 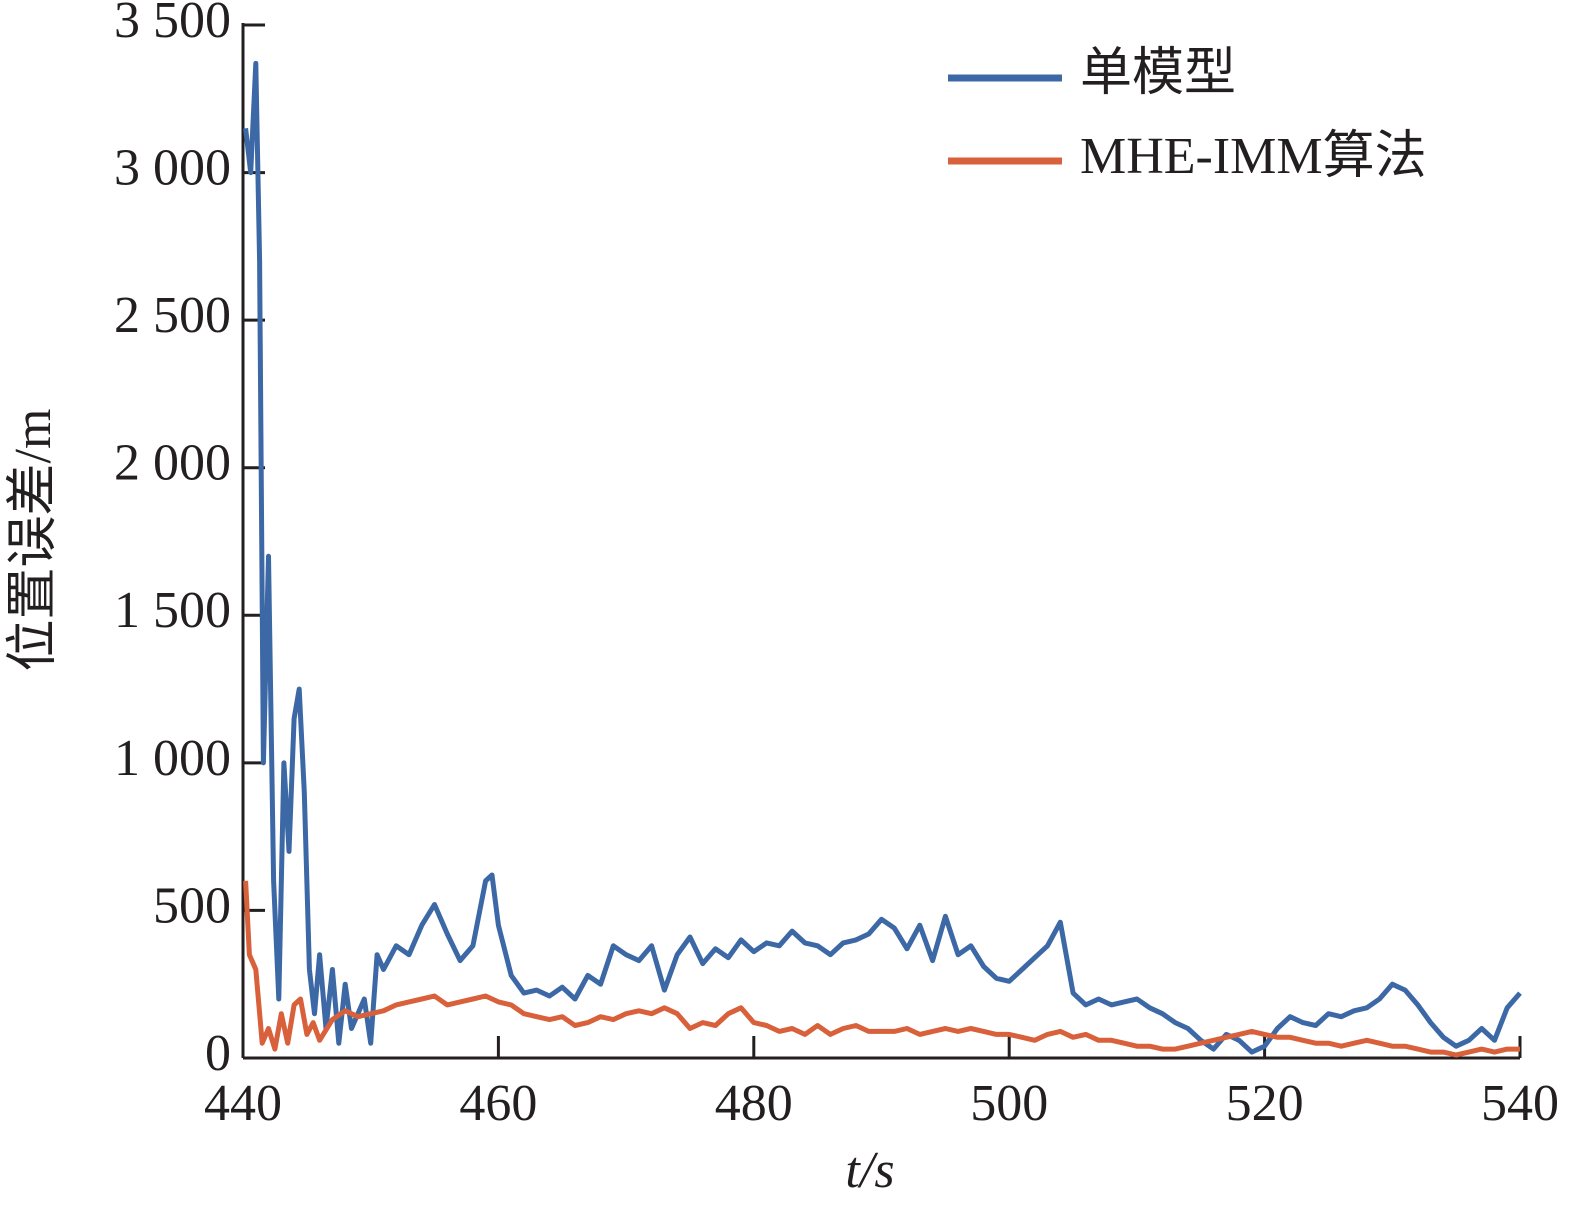 What do you see at coordinates (172, 758) in the screenshot?
I see `y-tick-label: 1 000` at bounding box center [172, 758].